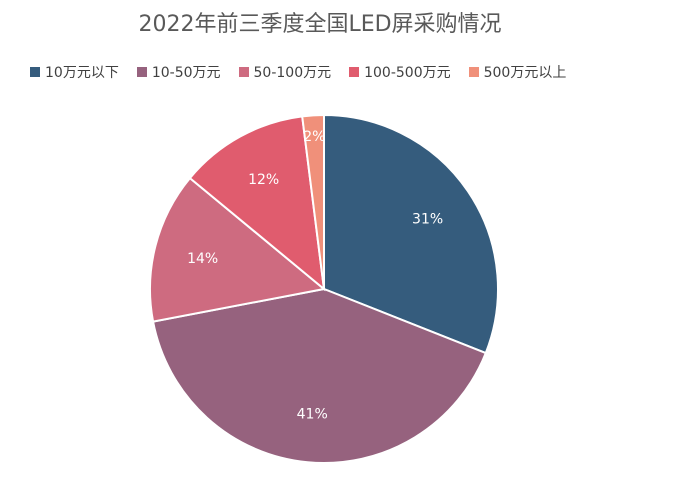  What do you see at coordinates (292, 73) in the screenshot?
I see `legend-label: 50-100万元` at bounding box center [292, 73].